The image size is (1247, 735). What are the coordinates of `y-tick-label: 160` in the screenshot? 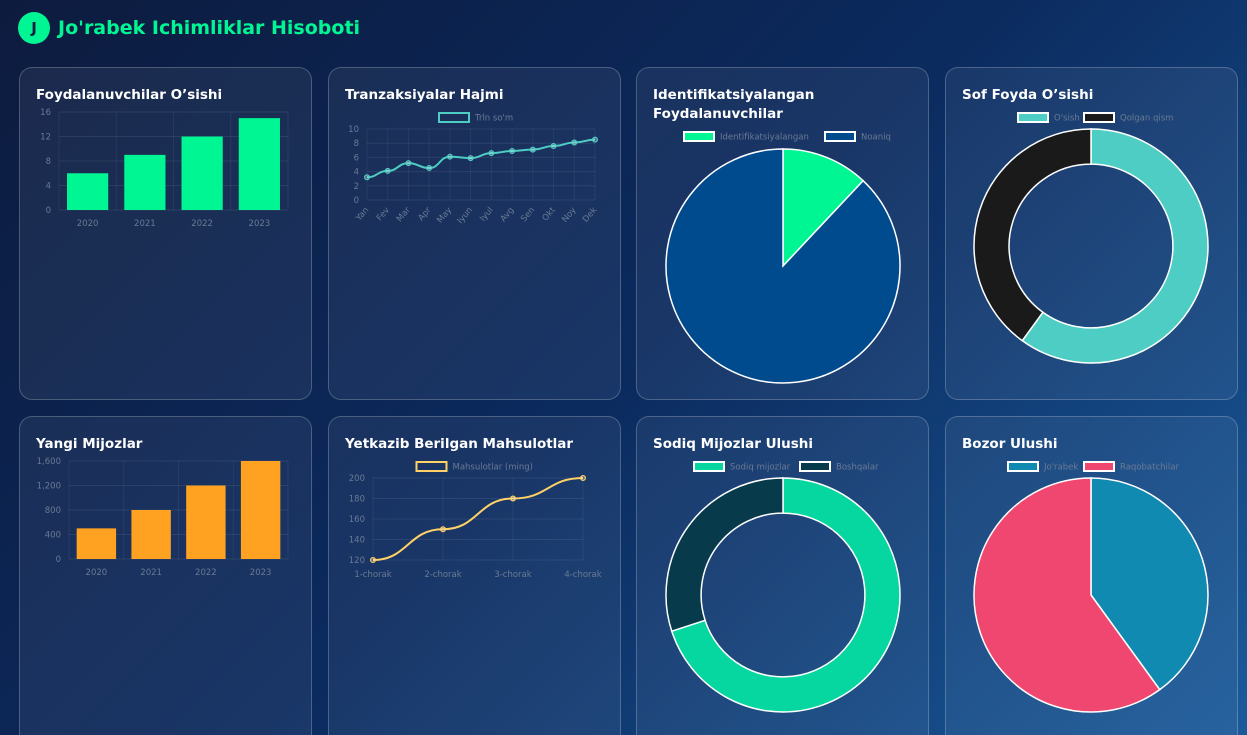 It's located at (357, 520).